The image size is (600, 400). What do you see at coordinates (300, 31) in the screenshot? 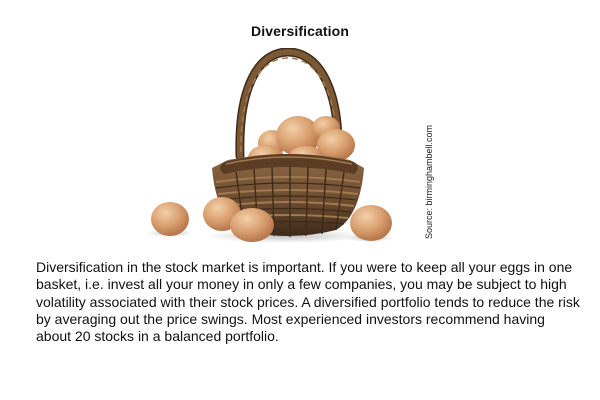
I see `page-title: Diversification` at bounding box center [300, 31].